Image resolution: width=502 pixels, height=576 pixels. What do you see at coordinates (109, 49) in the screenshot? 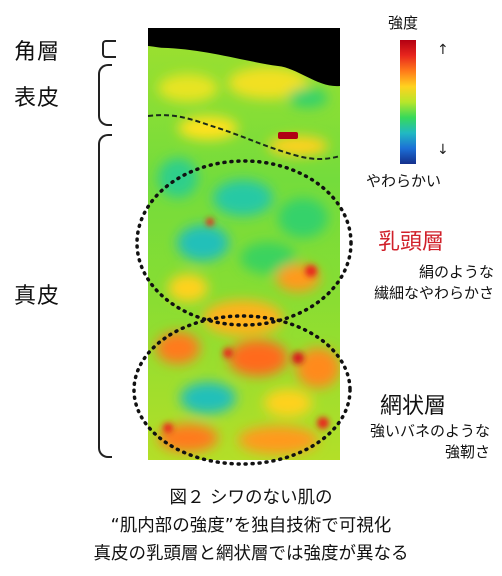
I see `bracket-stratum-corneum` at bounding box center [109, 49].